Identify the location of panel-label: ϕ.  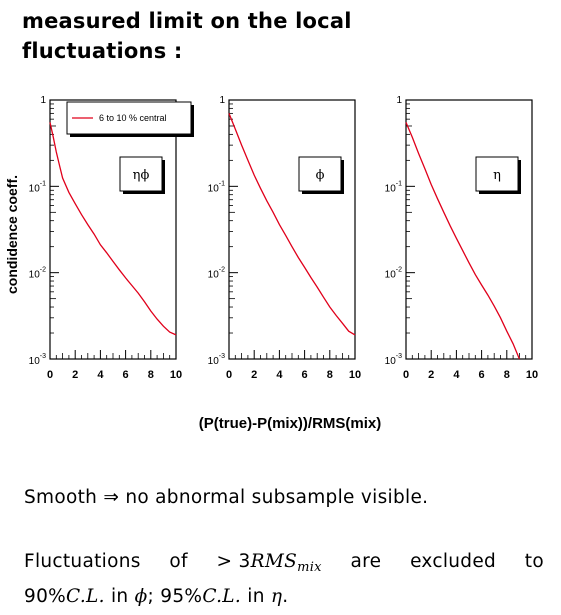
(320, 175).